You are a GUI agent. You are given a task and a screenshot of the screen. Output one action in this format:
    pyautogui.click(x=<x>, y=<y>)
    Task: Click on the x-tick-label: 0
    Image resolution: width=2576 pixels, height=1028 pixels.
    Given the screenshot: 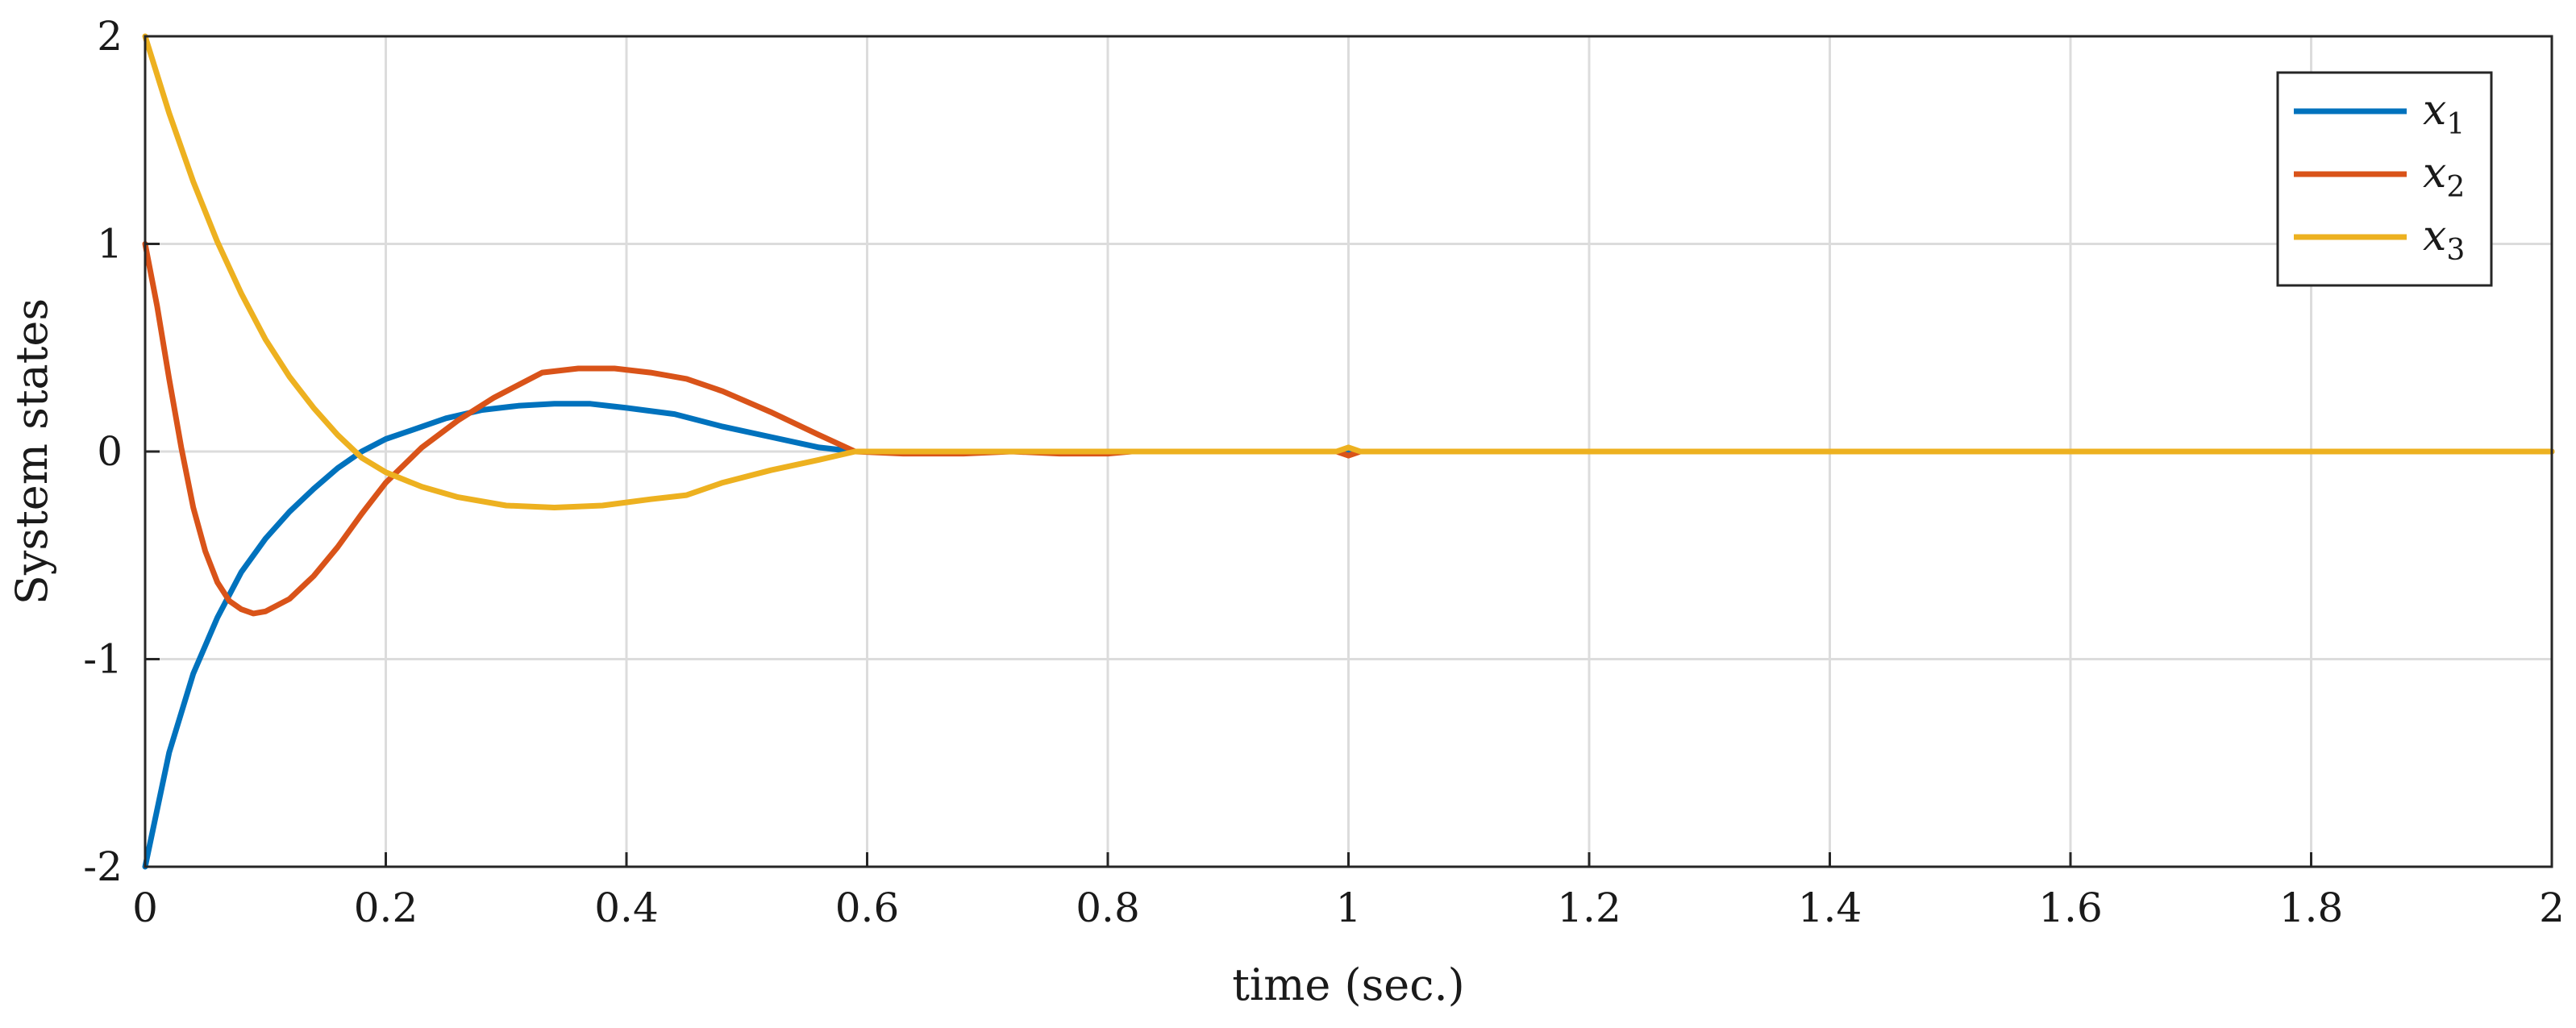 What is the action you would take?
    pyautogui.click(x=145, y=907)
    